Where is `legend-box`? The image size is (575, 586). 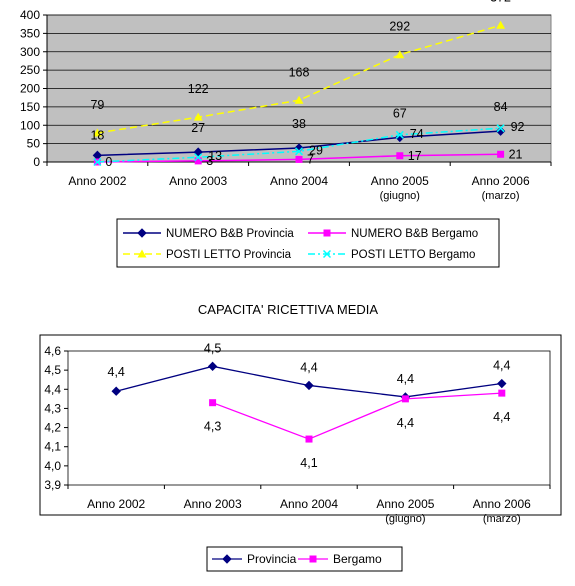
legend-box is located at coordinates (308, 243).